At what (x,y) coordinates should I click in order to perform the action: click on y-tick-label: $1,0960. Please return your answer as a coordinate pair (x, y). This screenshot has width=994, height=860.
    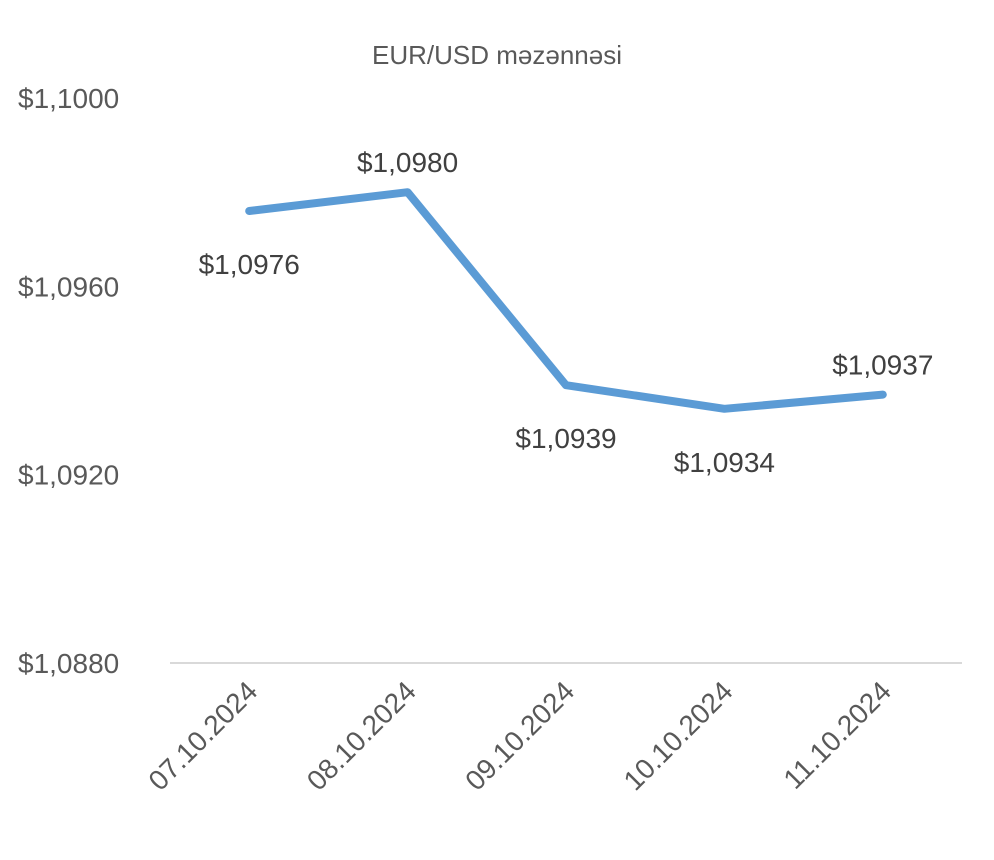
    Looking at the image, I should click on (68, 286).